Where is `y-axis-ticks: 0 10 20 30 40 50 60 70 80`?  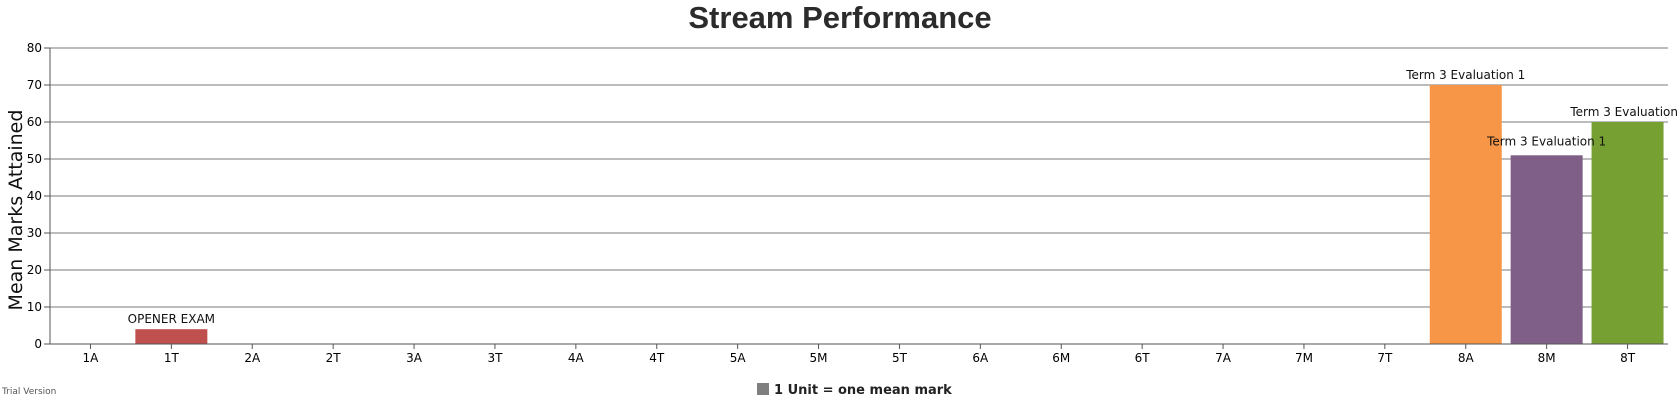 y-axis-ticks: 0 10 20 30 40 50 60 70 80 is located at coordinates (38, 196).